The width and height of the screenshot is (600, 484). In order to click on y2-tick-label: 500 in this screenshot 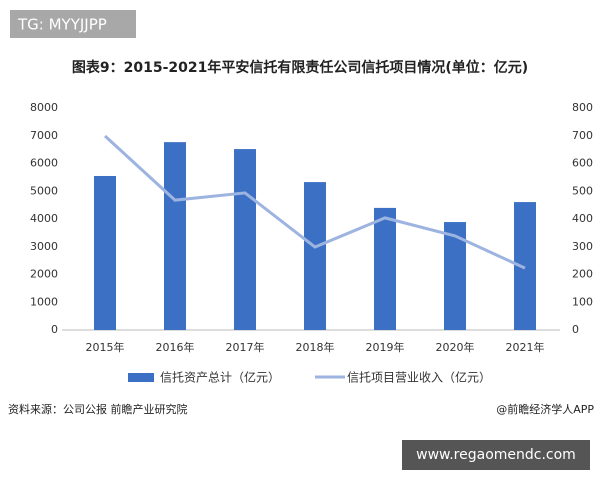, I will do `click(582, 190)`.